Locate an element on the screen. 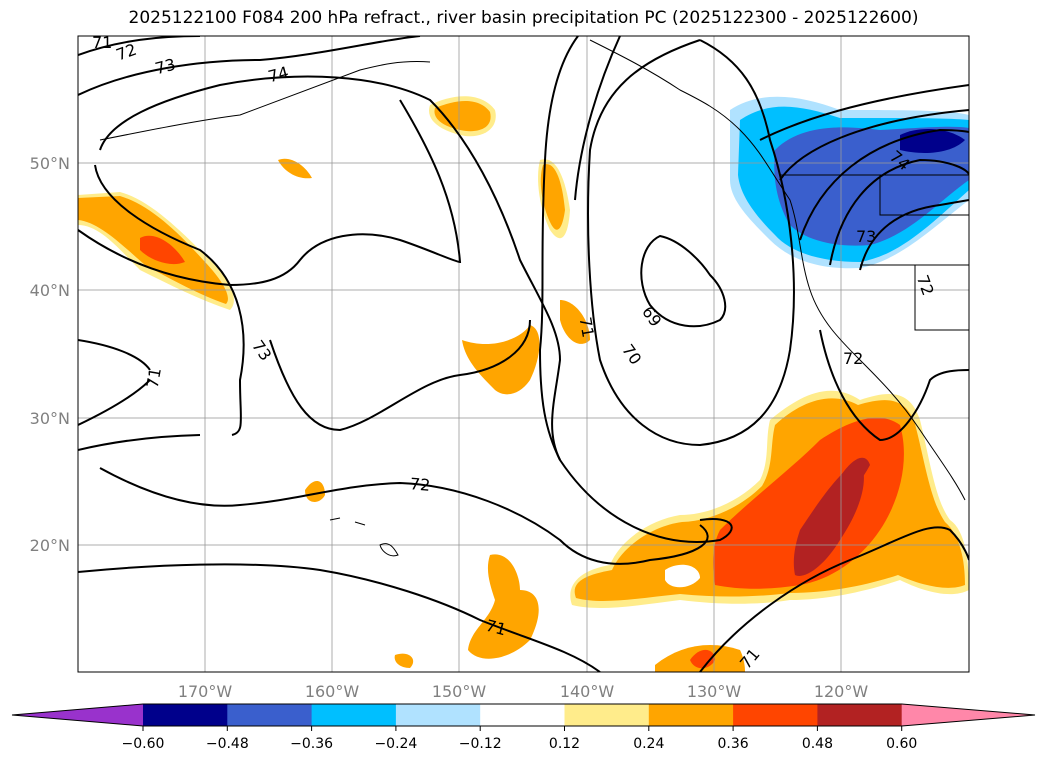 This screenshot has height=765, width=1047. lat-label: 50°N is located at coordinates (50, 163).